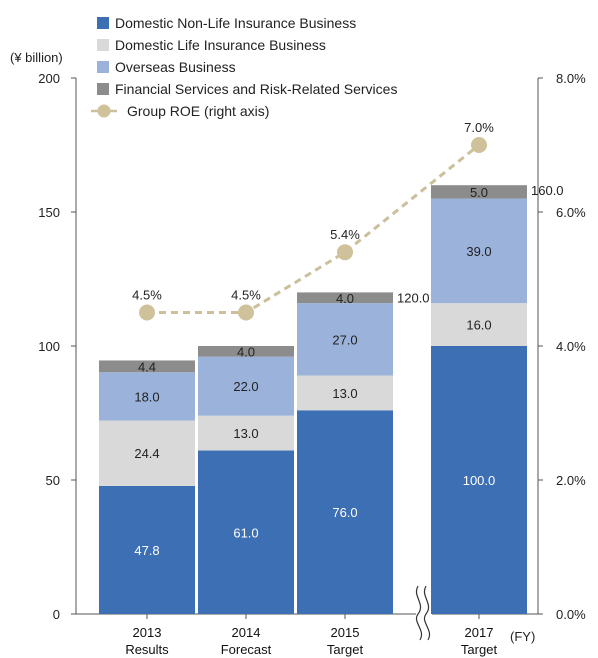  What do you see at coordinates (571, 480) in the screenshot?
I see `y2-tick-label: 2.0%` at bounding box center [571, 480].